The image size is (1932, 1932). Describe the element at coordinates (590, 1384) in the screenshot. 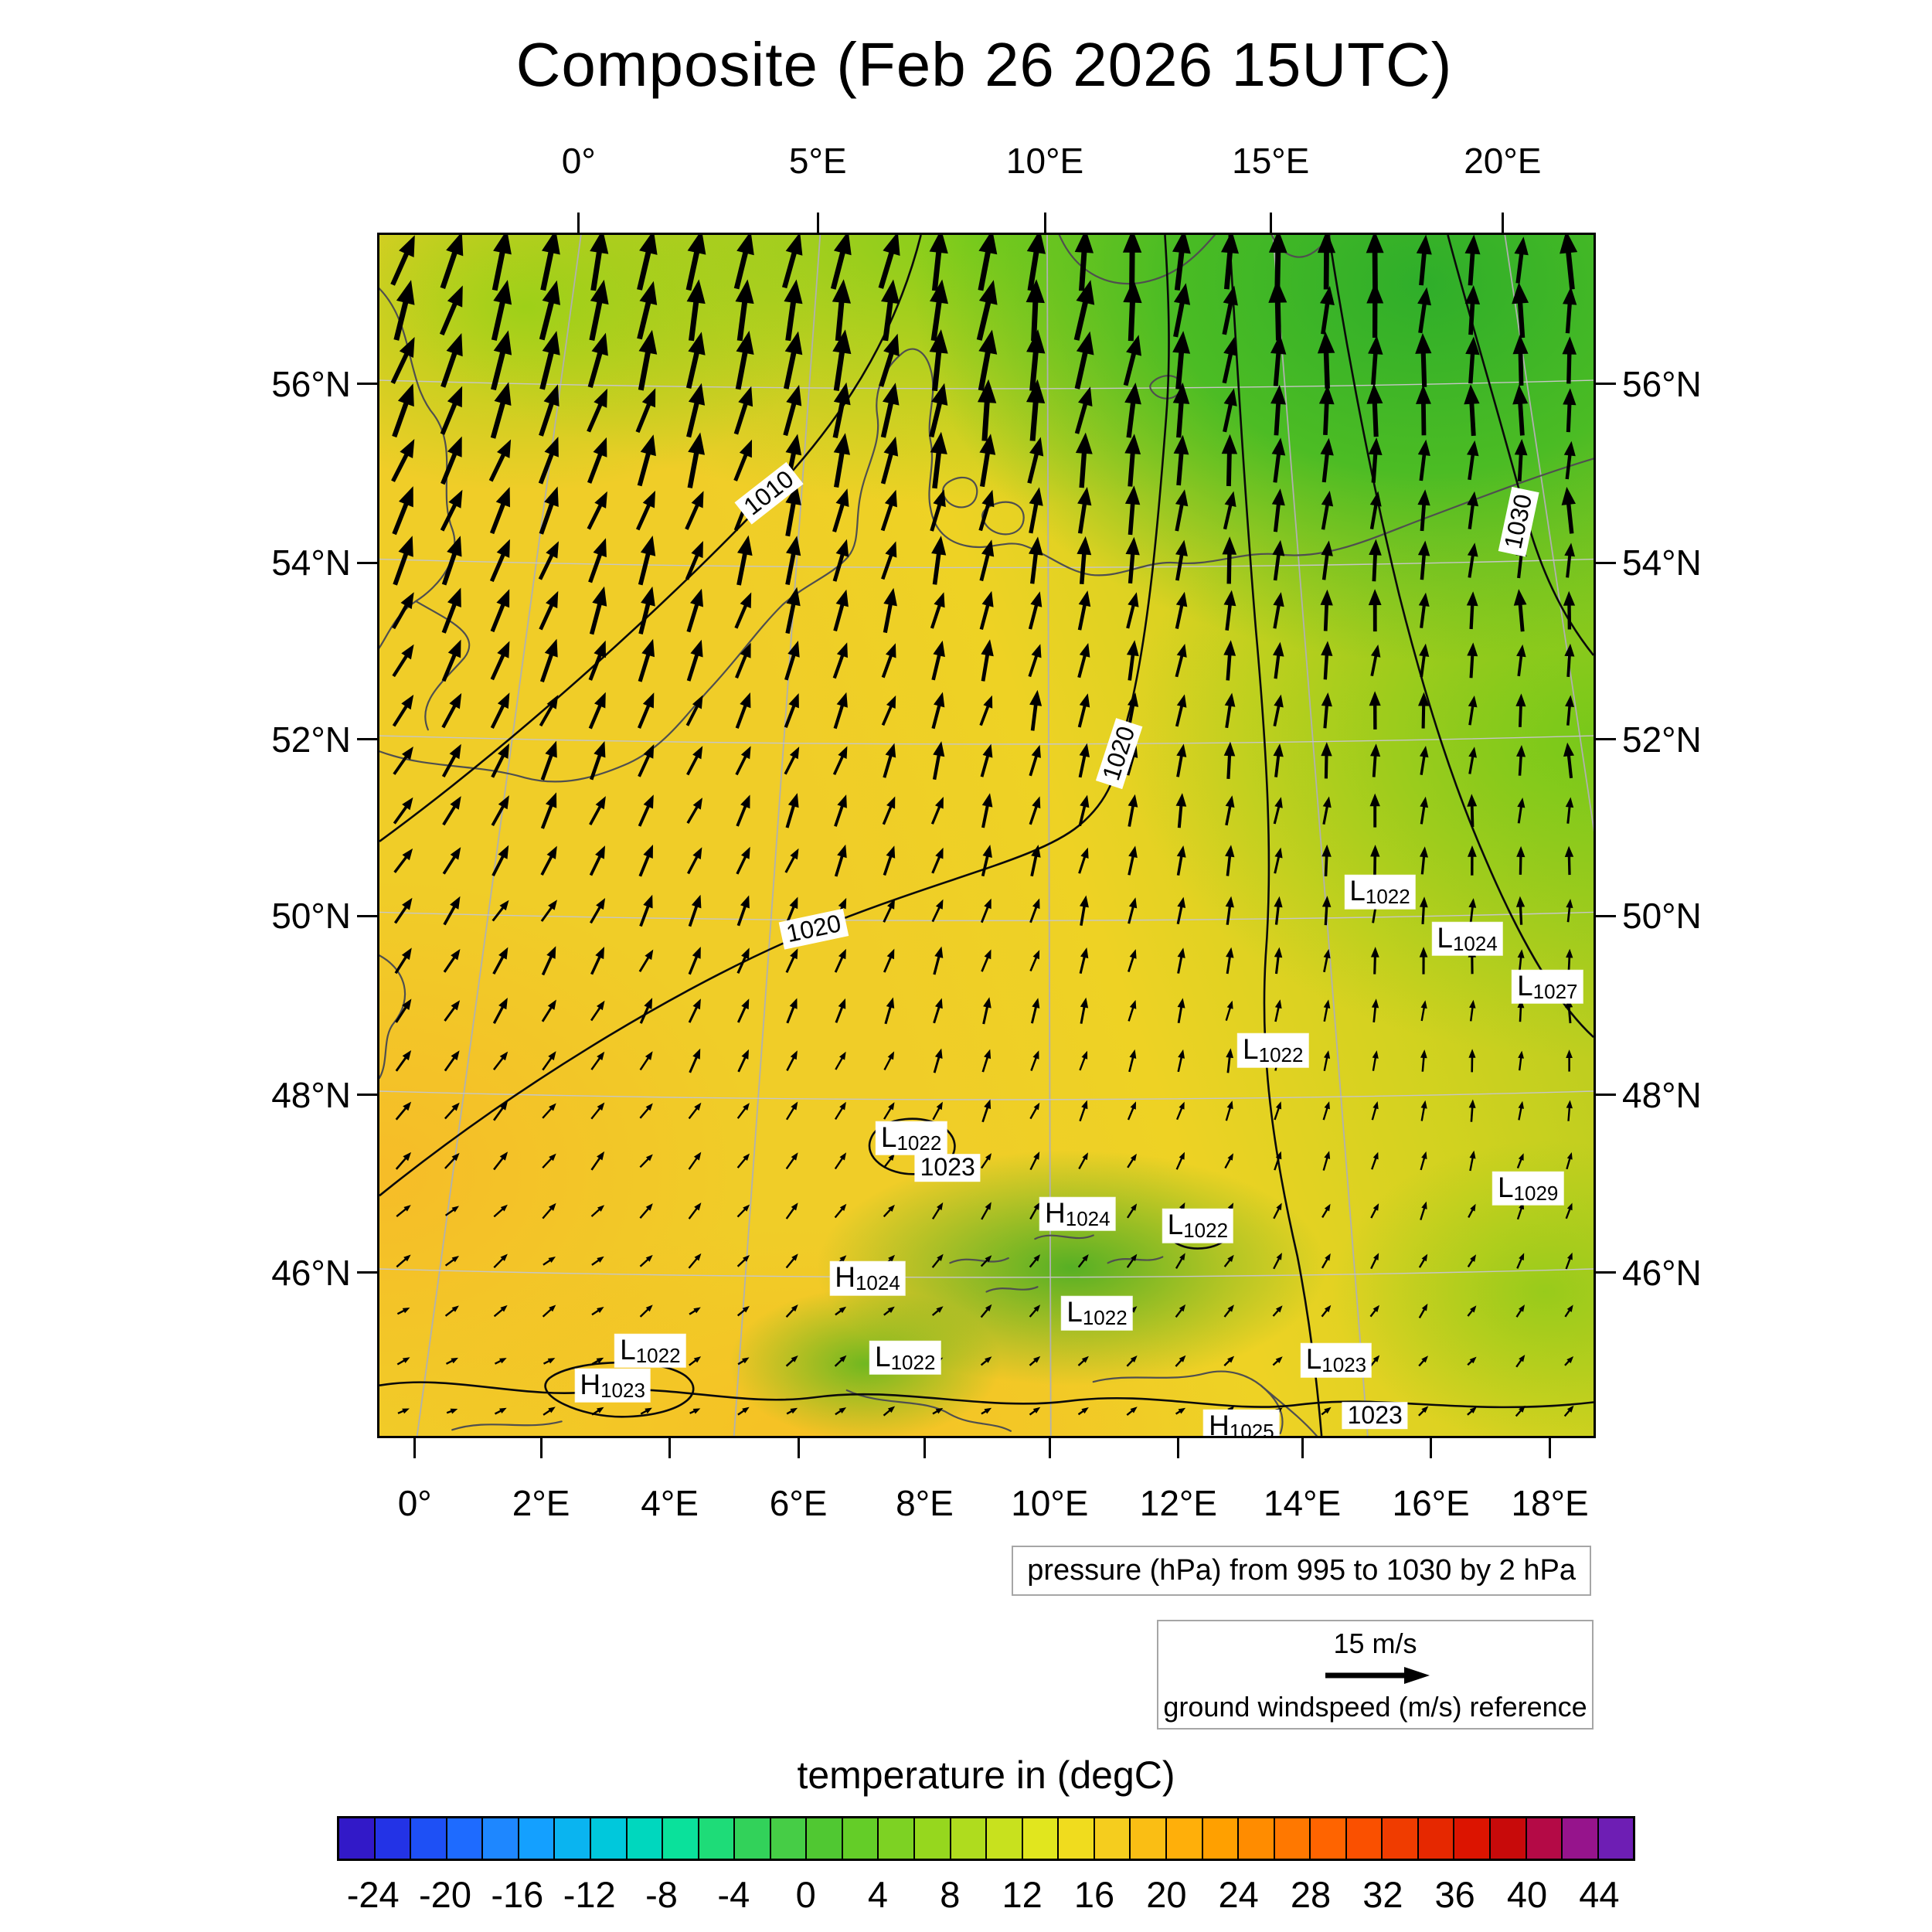

I see `pressure-center-letter: H` at that location.